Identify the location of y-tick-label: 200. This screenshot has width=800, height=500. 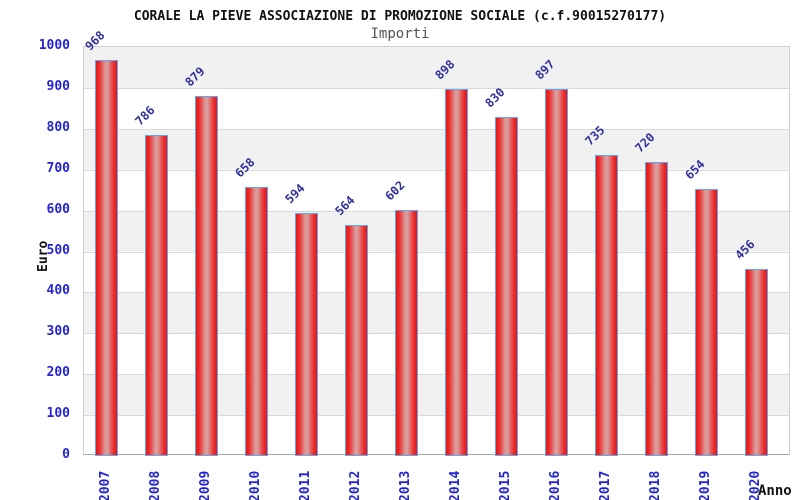
(58, 373).